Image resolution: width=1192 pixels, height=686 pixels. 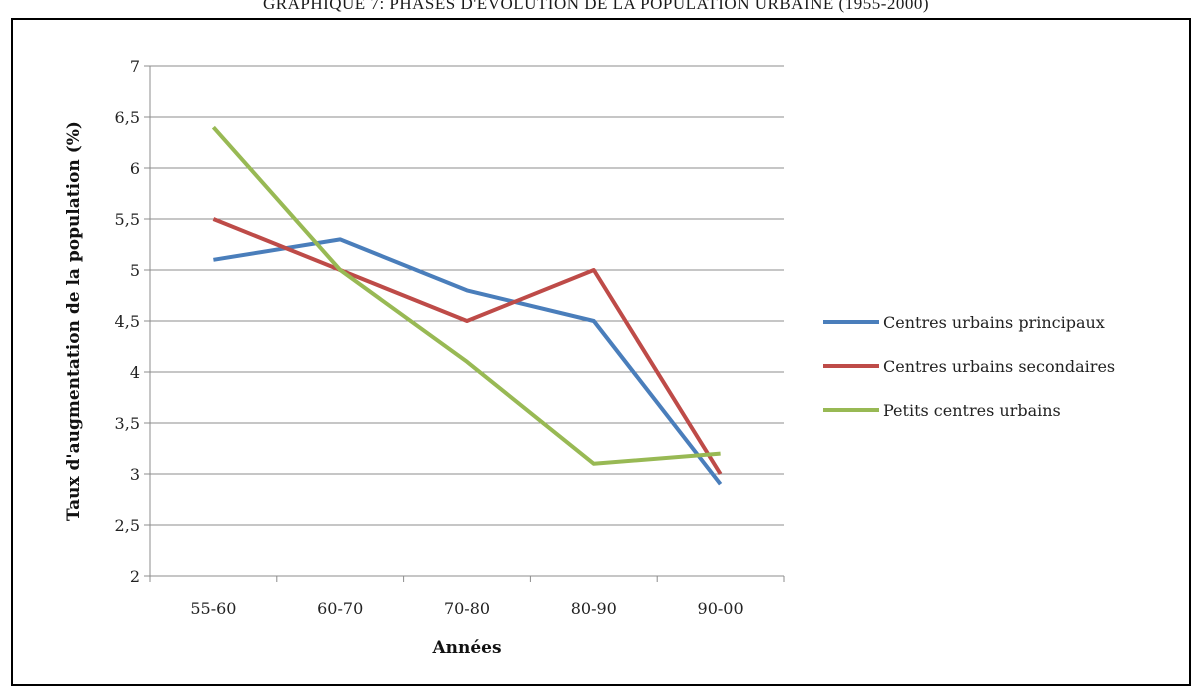 I want to click on y-axis-title: Taux d'augmentation de la population (%), so click(x=74, y=321).